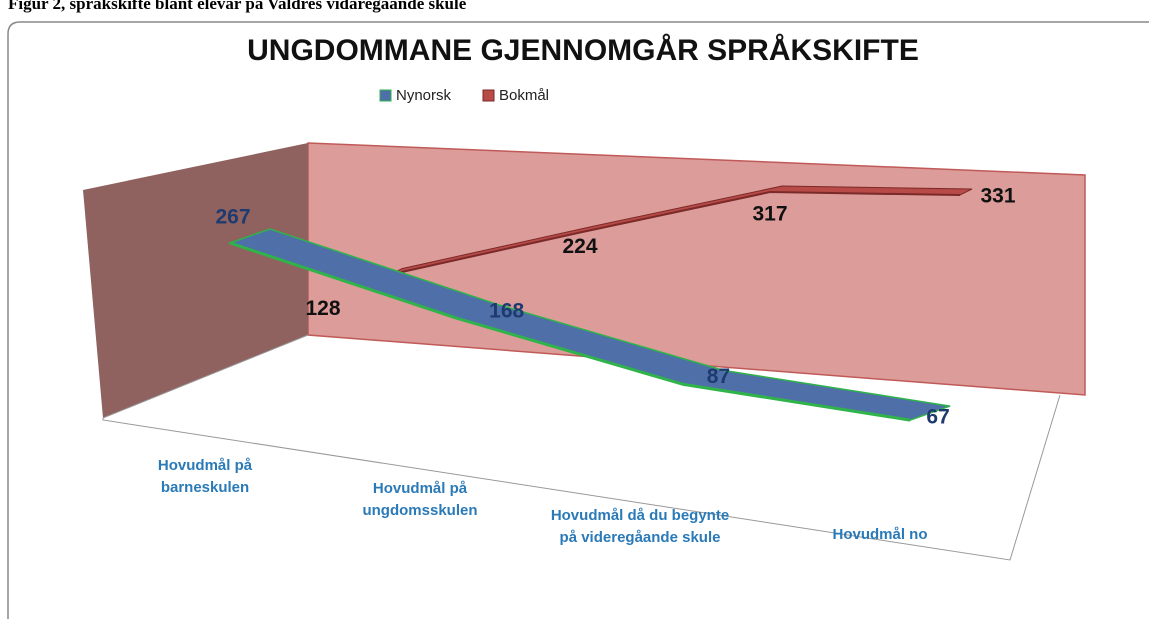 This screenshot has width=1149, height=619. I want to click on data-label: 128, so click(322, 308).